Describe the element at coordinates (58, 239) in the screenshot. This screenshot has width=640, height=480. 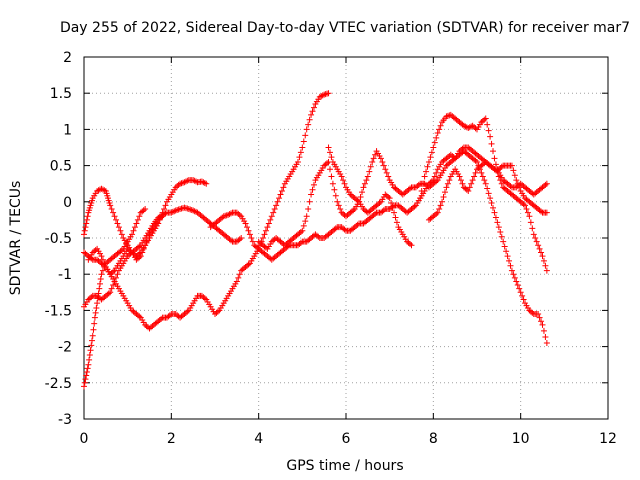
I see `y-tick-label: -0.5` at that location.